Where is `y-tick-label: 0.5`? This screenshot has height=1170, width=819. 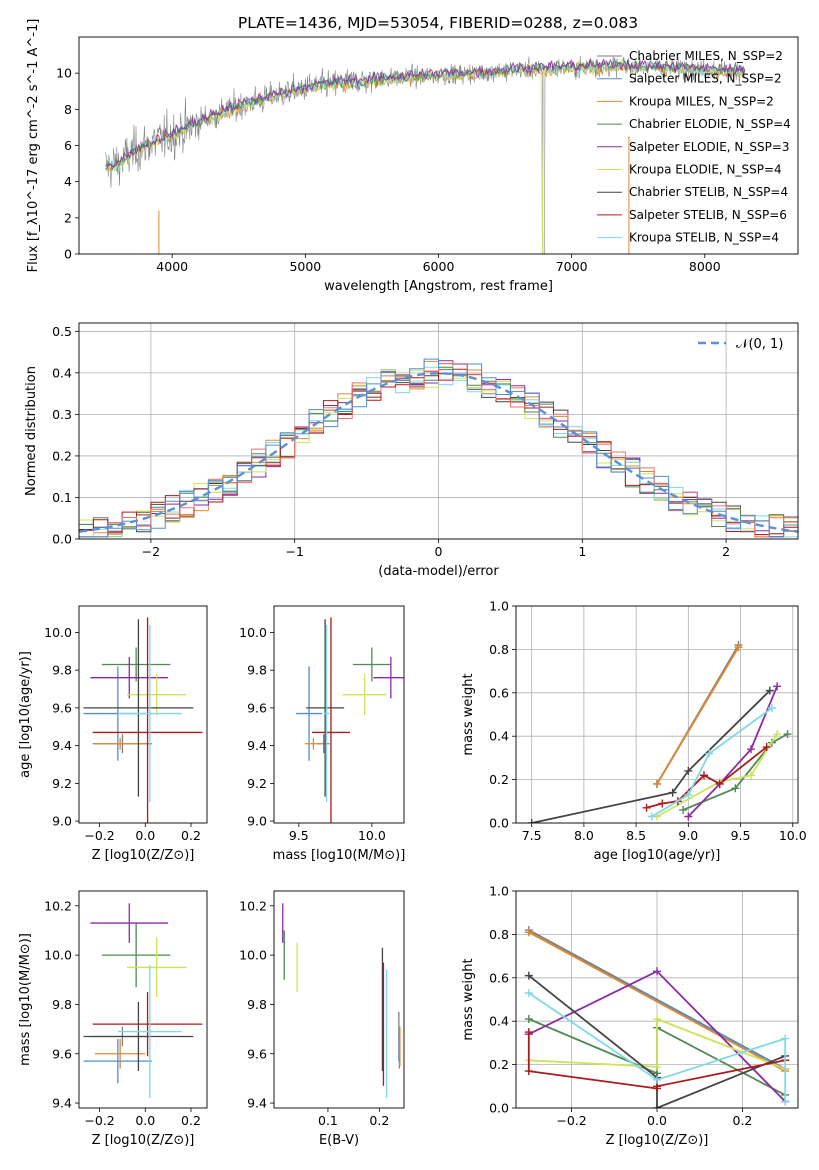
y-tick-label: 0.5 is located at coordinates (62, 331).